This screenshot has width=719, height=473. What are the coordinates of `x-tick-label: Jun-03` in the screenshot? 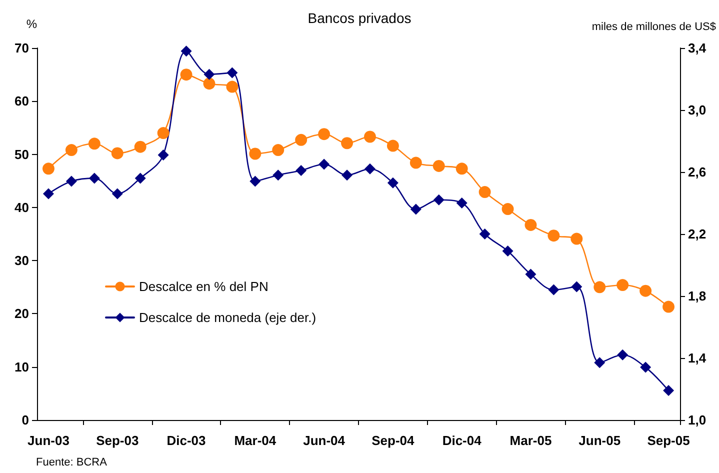 It's located at (49, 440).